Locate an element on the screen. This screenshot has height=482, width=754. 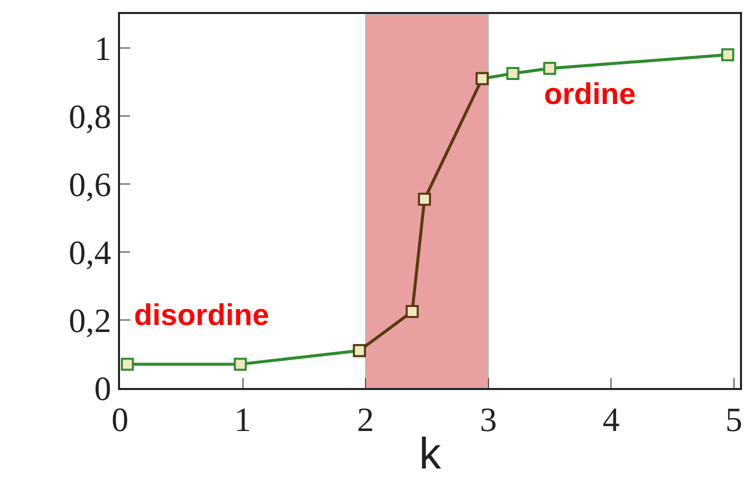
x-tick-label: 2 is located at coordinates (365, 420).